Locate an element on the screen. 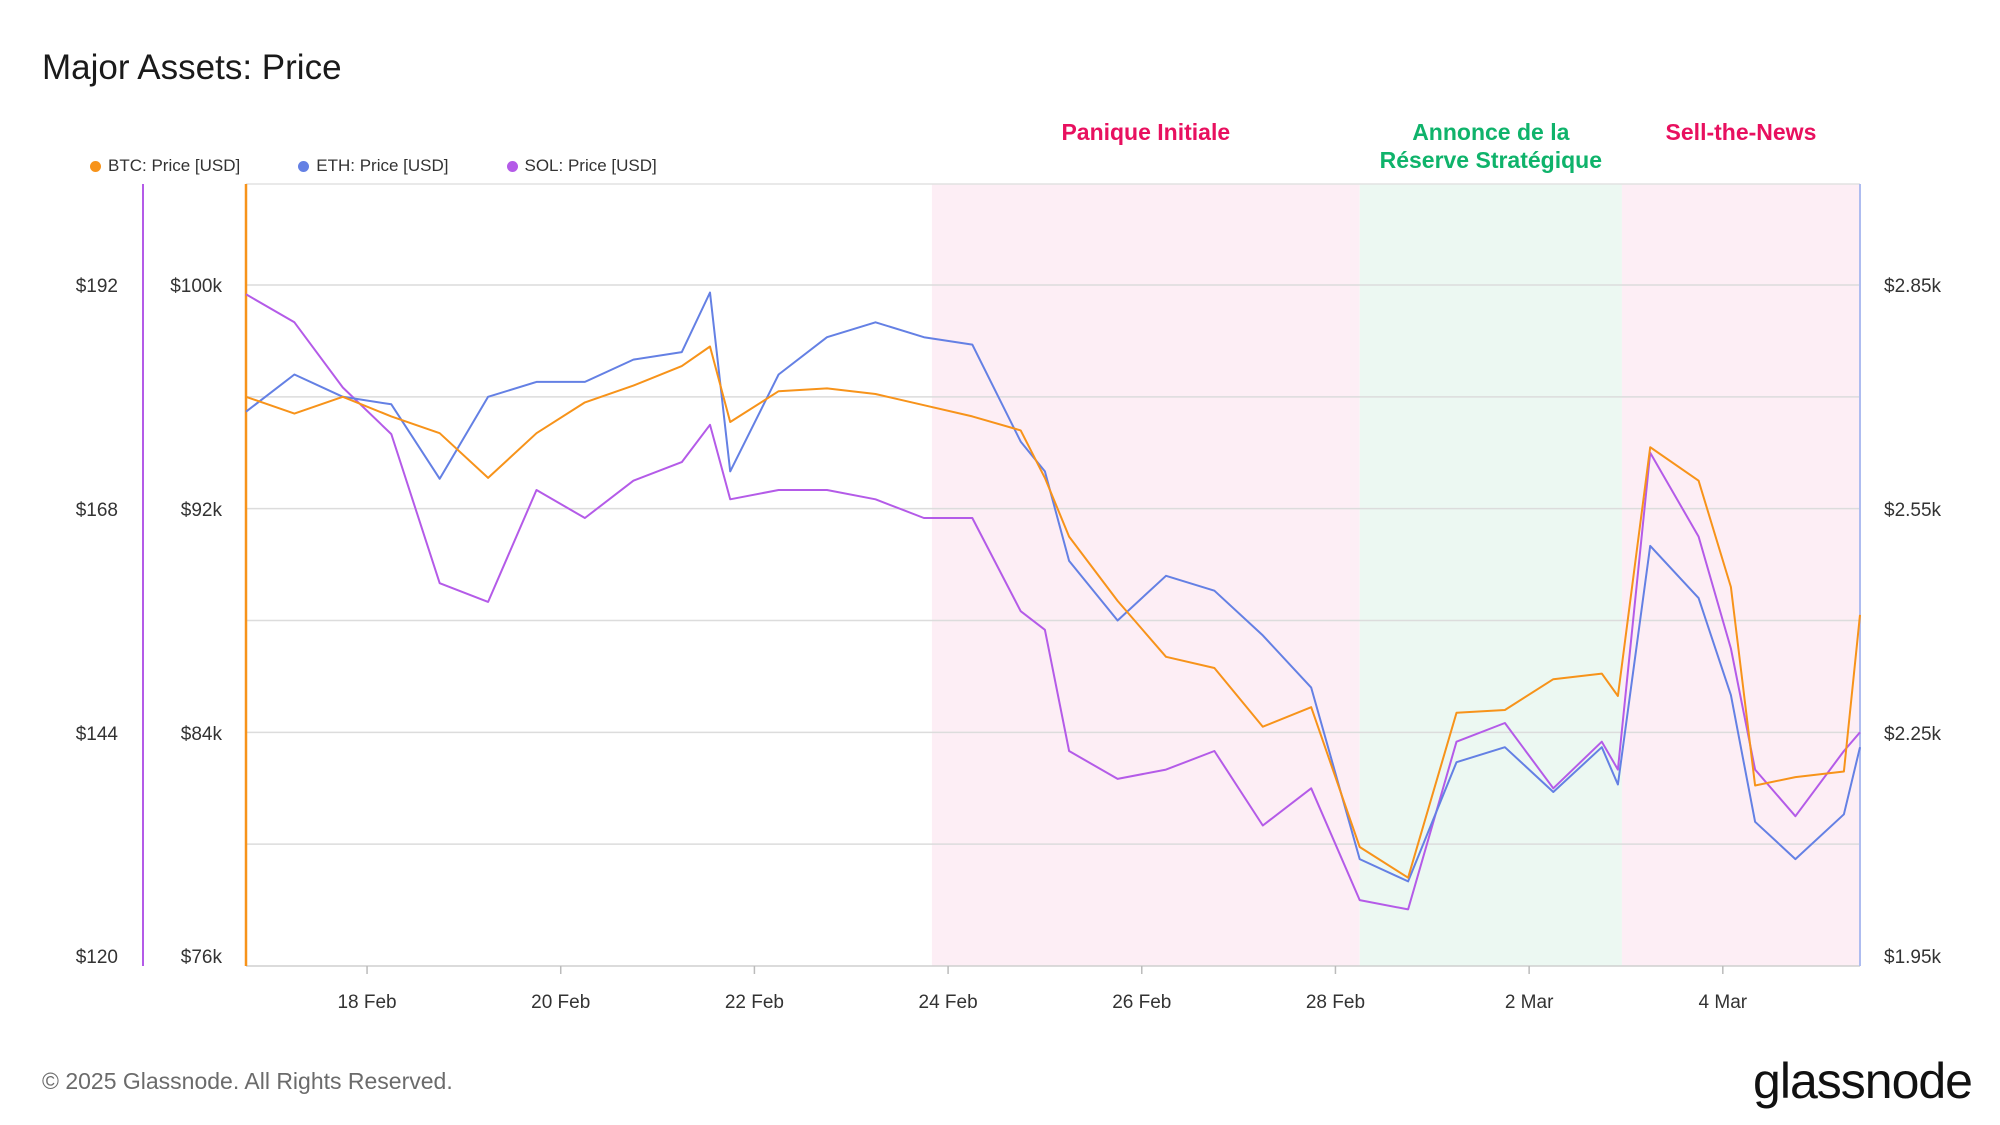 This screenshot has width=2000, height=1125. sol-axis-tick-0: $192 is located at coordinates (97, 286).